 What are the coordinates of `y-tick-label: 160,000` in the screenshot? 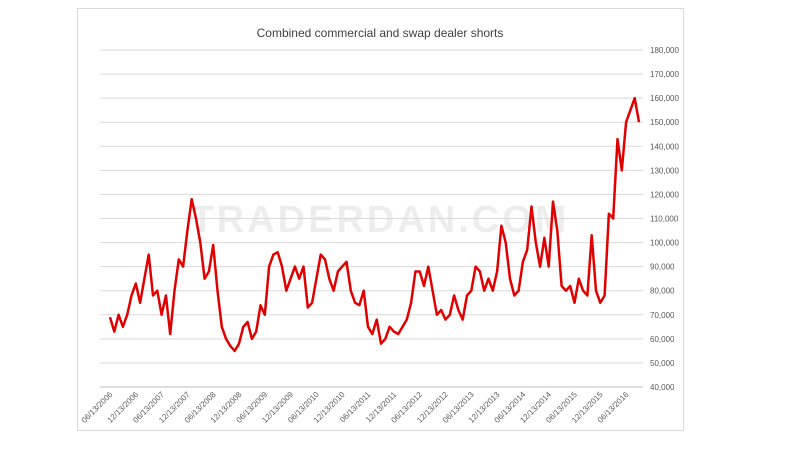 It's located at (664, 98).